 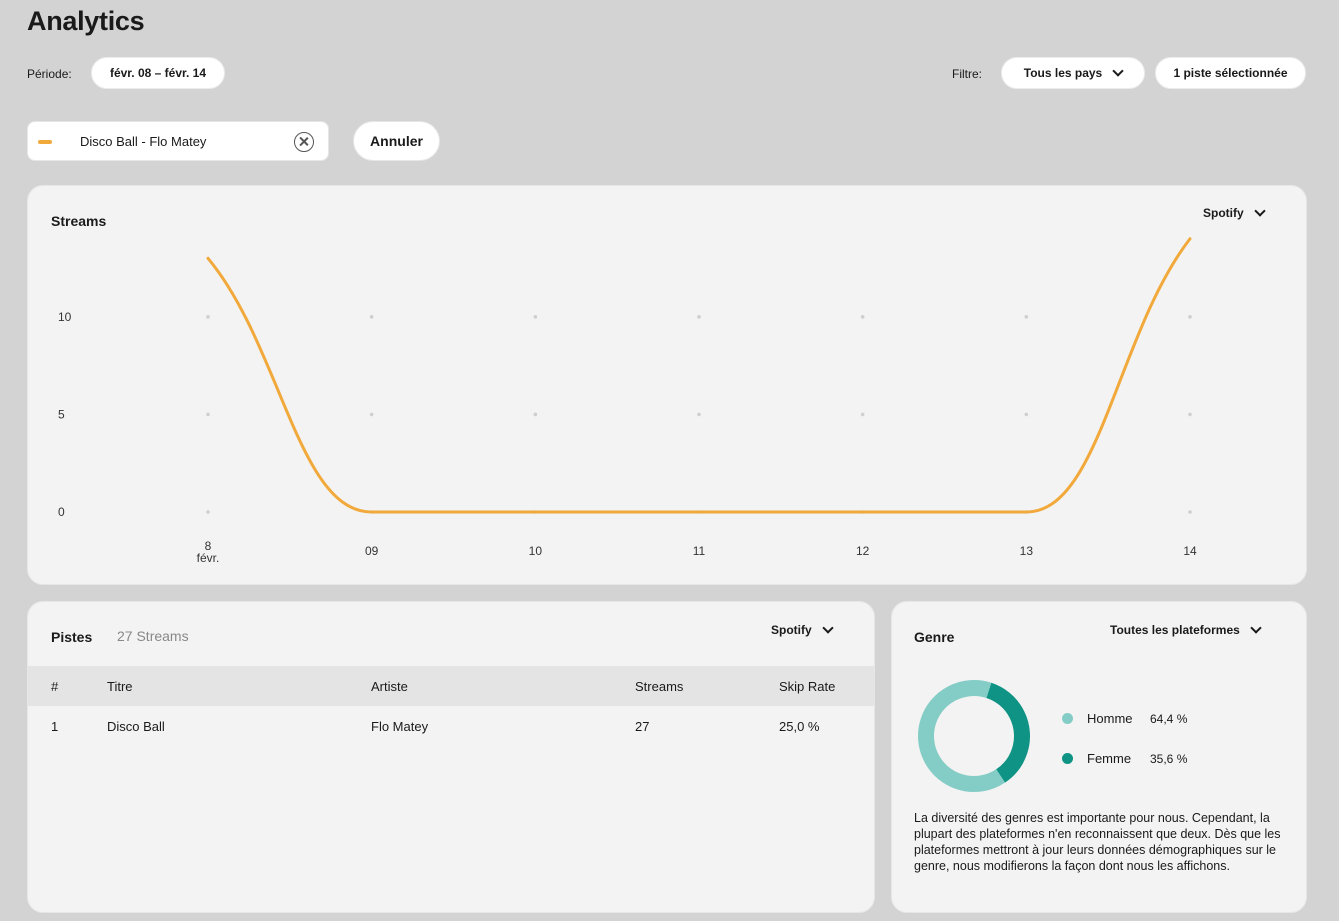 What do you see at coordinates (65, 317) in the screenshot?
I see `y-tick-label: 10` at bounding box center [65, 317].